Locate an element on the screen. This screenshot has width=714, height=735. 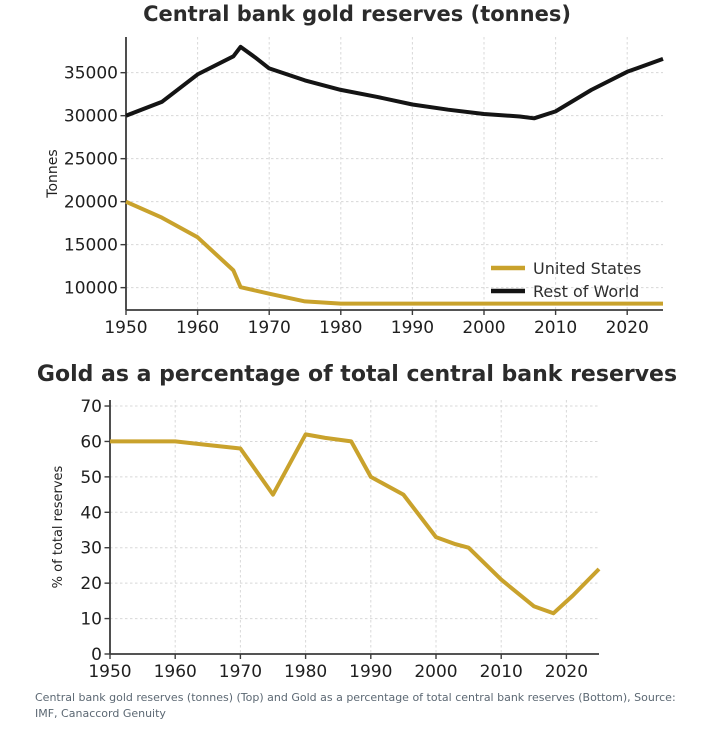
y-tick-label: 0 is located at coordinates (96, 655).